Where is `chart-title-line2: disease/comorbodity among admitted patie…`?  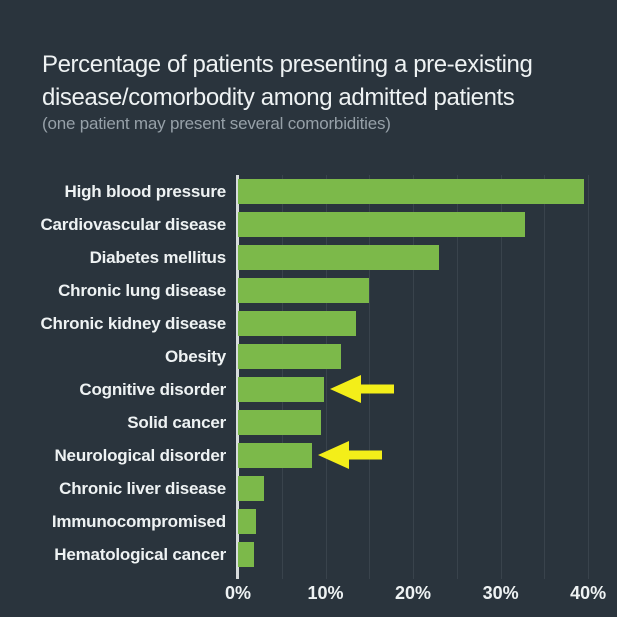
chart-title-line2: disease/comorbodity among admitted patie… is located at coordinates (278, 97).